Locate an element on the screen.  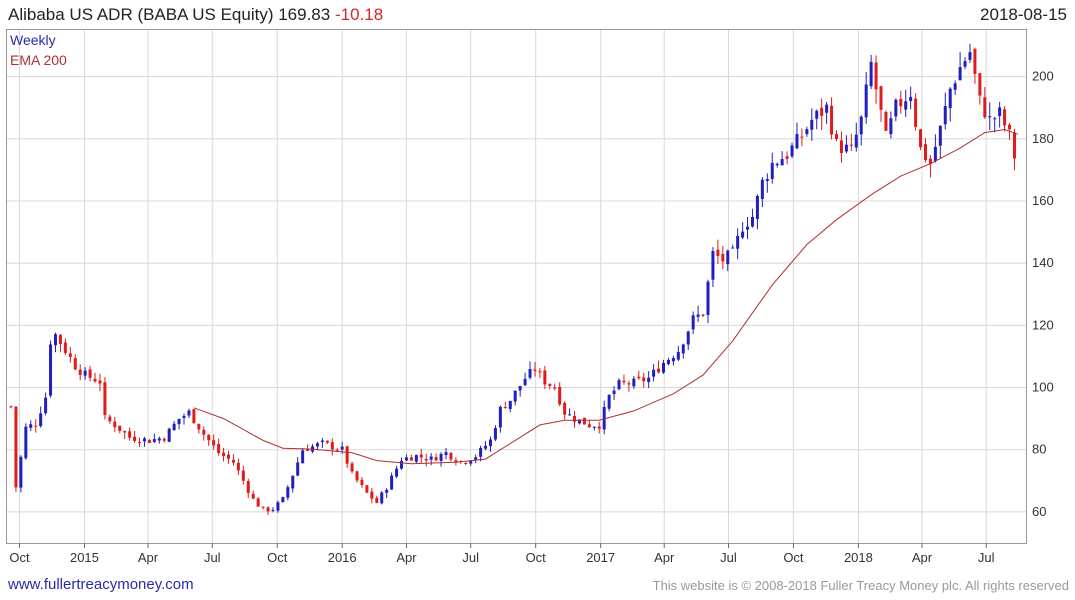
y-tick-label: 200 is located at coordinates (1043, 76).